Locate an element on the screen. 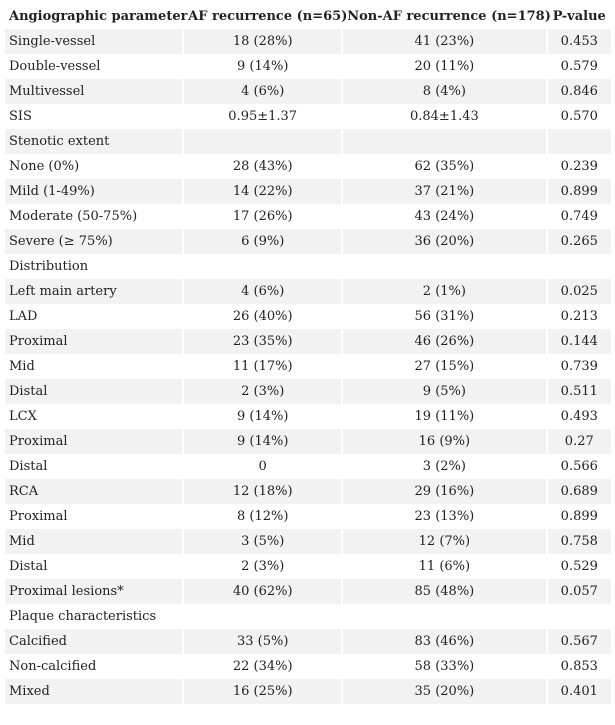 Image resolution: width=615 pixels, height=725 pixels. table-row: LCX 9 (14%) 19 (11%) 0.493 is located at coordinates (308, 416).